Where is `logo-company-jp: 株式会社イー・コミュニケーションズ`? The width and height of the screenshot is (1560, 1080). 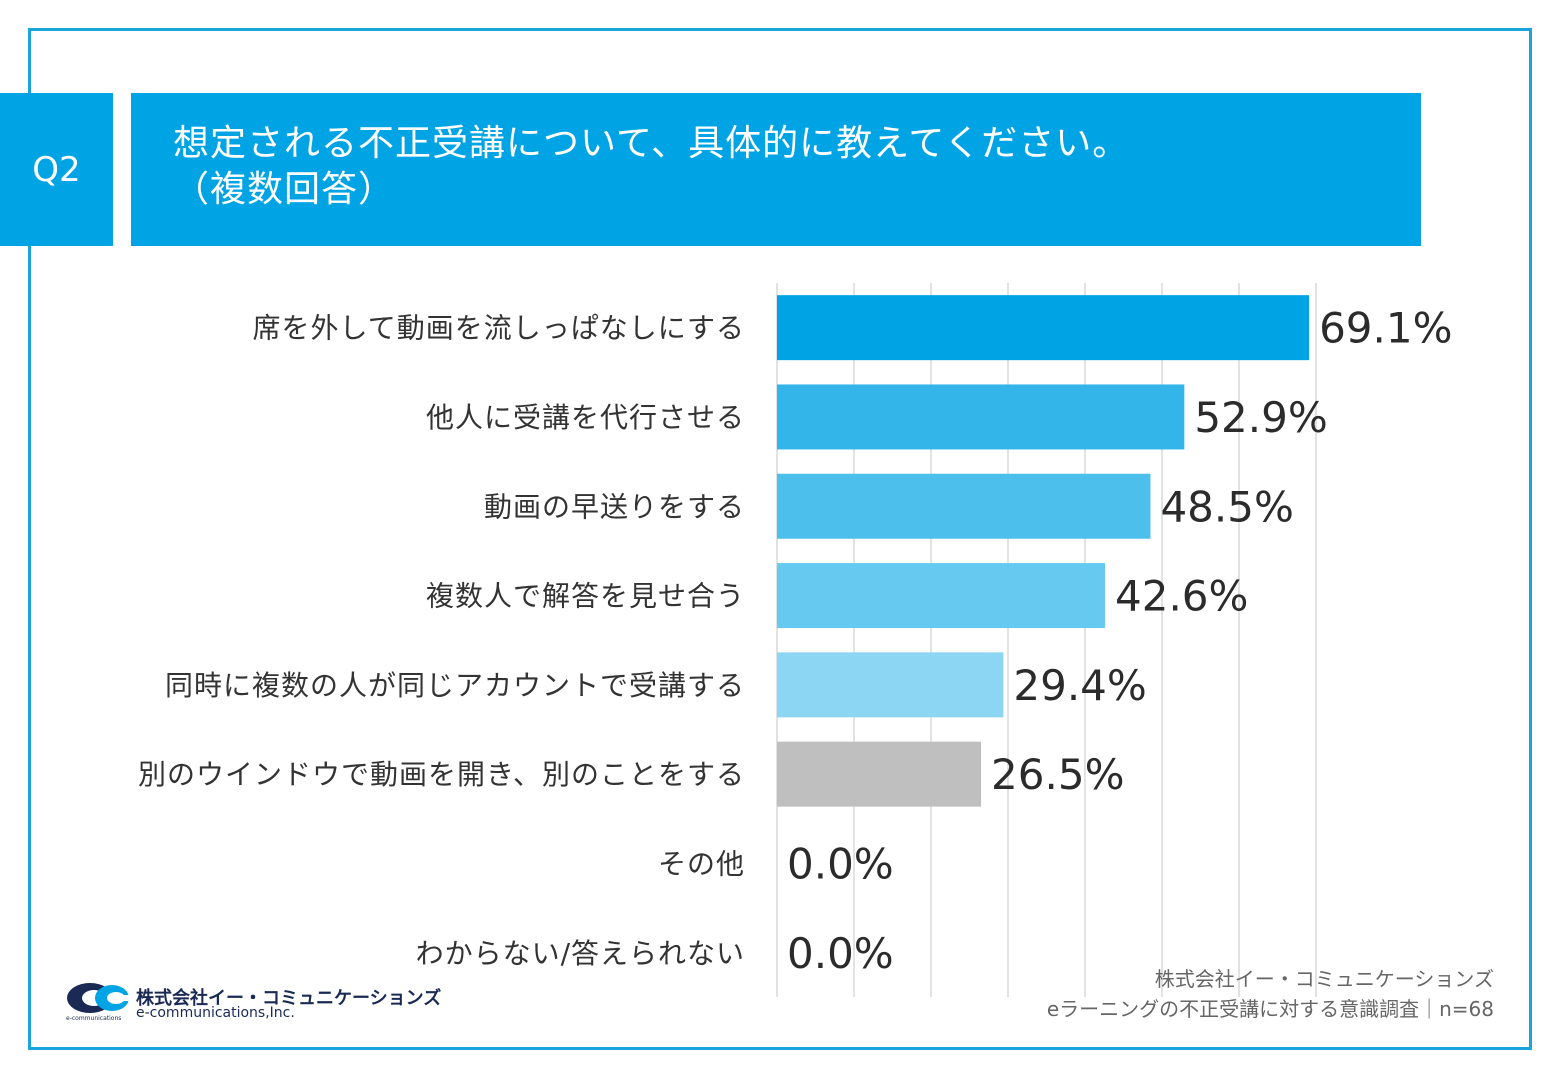
logo-company-jp: 株式会社イー・コミュニケーションズ is located at coordinates (289, 998).